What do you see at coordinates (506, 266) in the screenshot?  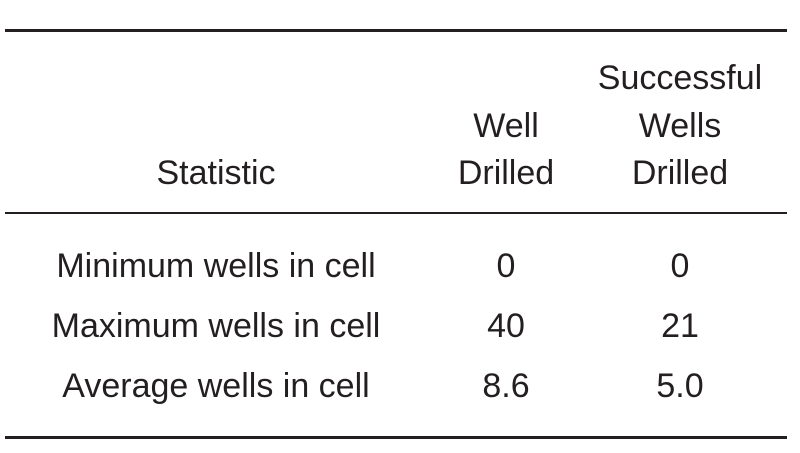 I see `row-well-drilled: 0` at bounding box center [506, 266].